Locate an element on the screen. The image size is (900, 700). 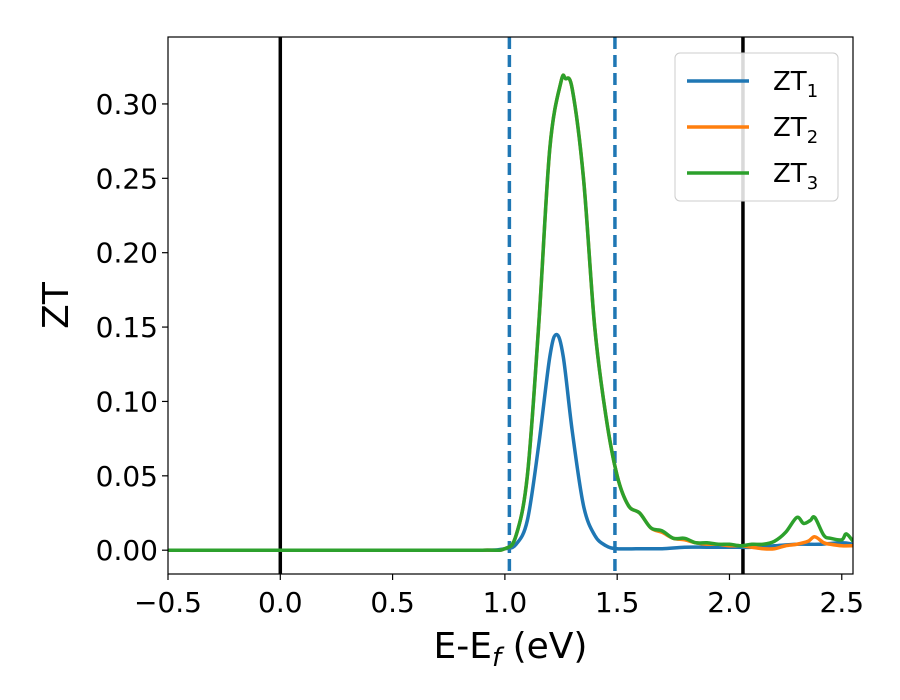
legend-label-zt3: ZT3 is located at coordinates (795, 176).